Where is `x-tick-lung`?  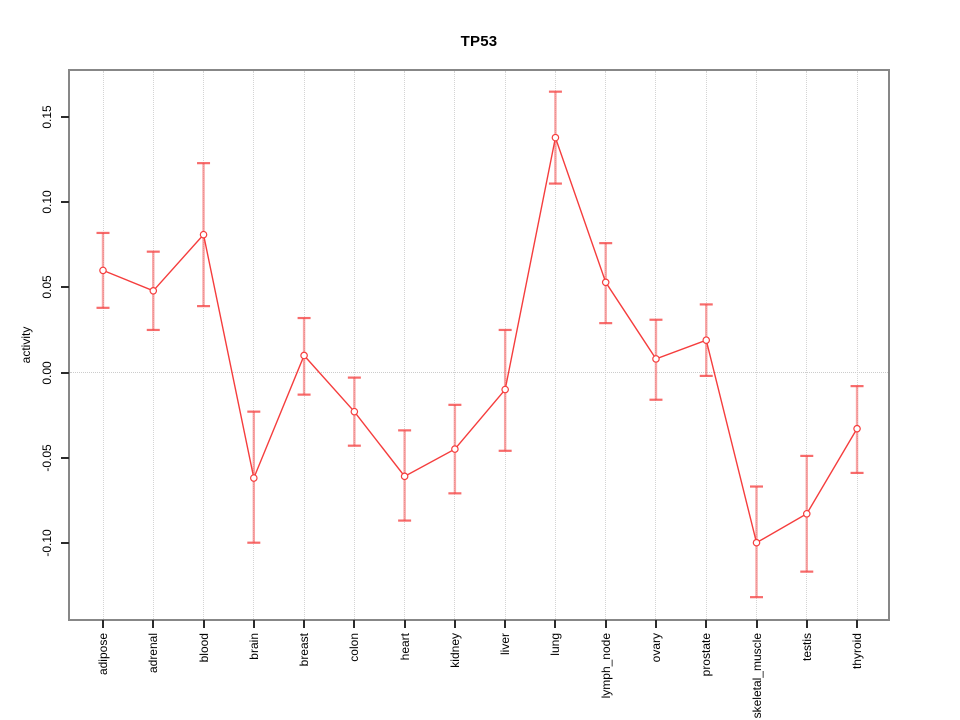 x-tick-lung is located at coordinates (555, 624).